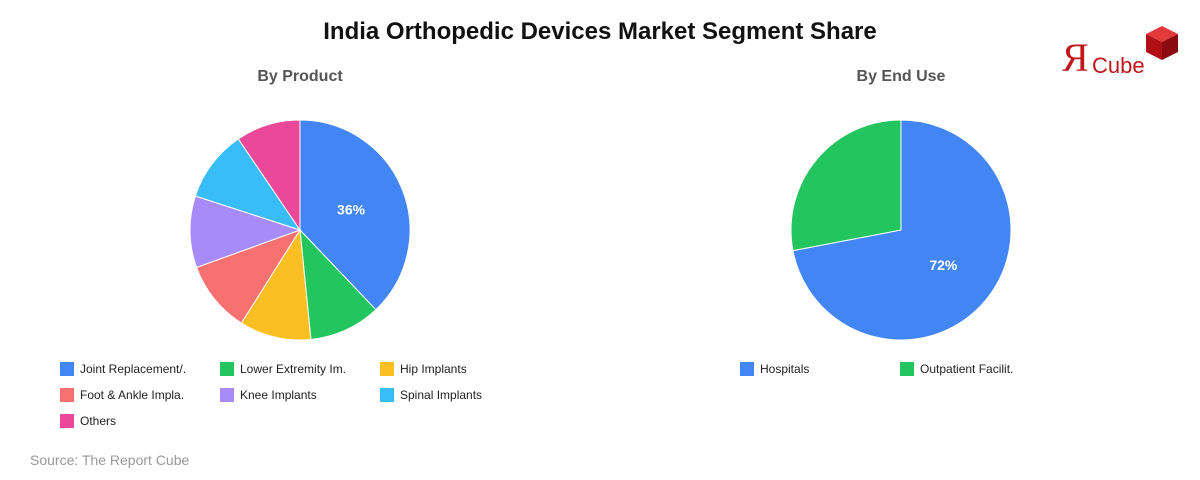 Image resolution: width=1200 pixels, height=480 pixels. I want to click on legend-item: Spinal Implants, so click(431, 395).